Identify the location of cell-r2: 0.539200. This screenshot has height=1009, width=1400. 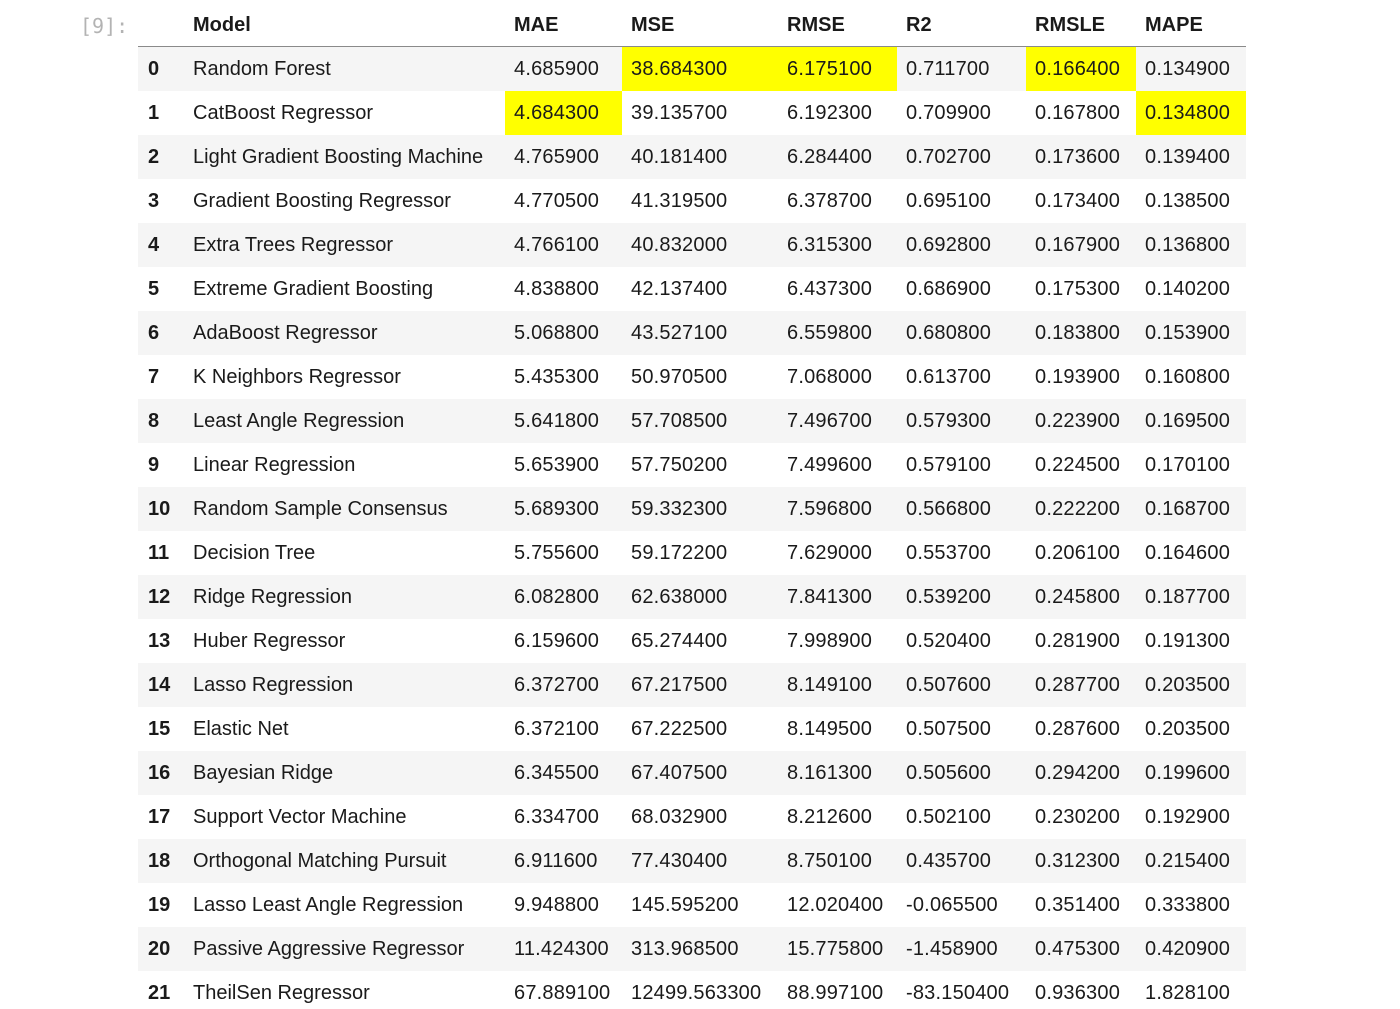
(949, 596).